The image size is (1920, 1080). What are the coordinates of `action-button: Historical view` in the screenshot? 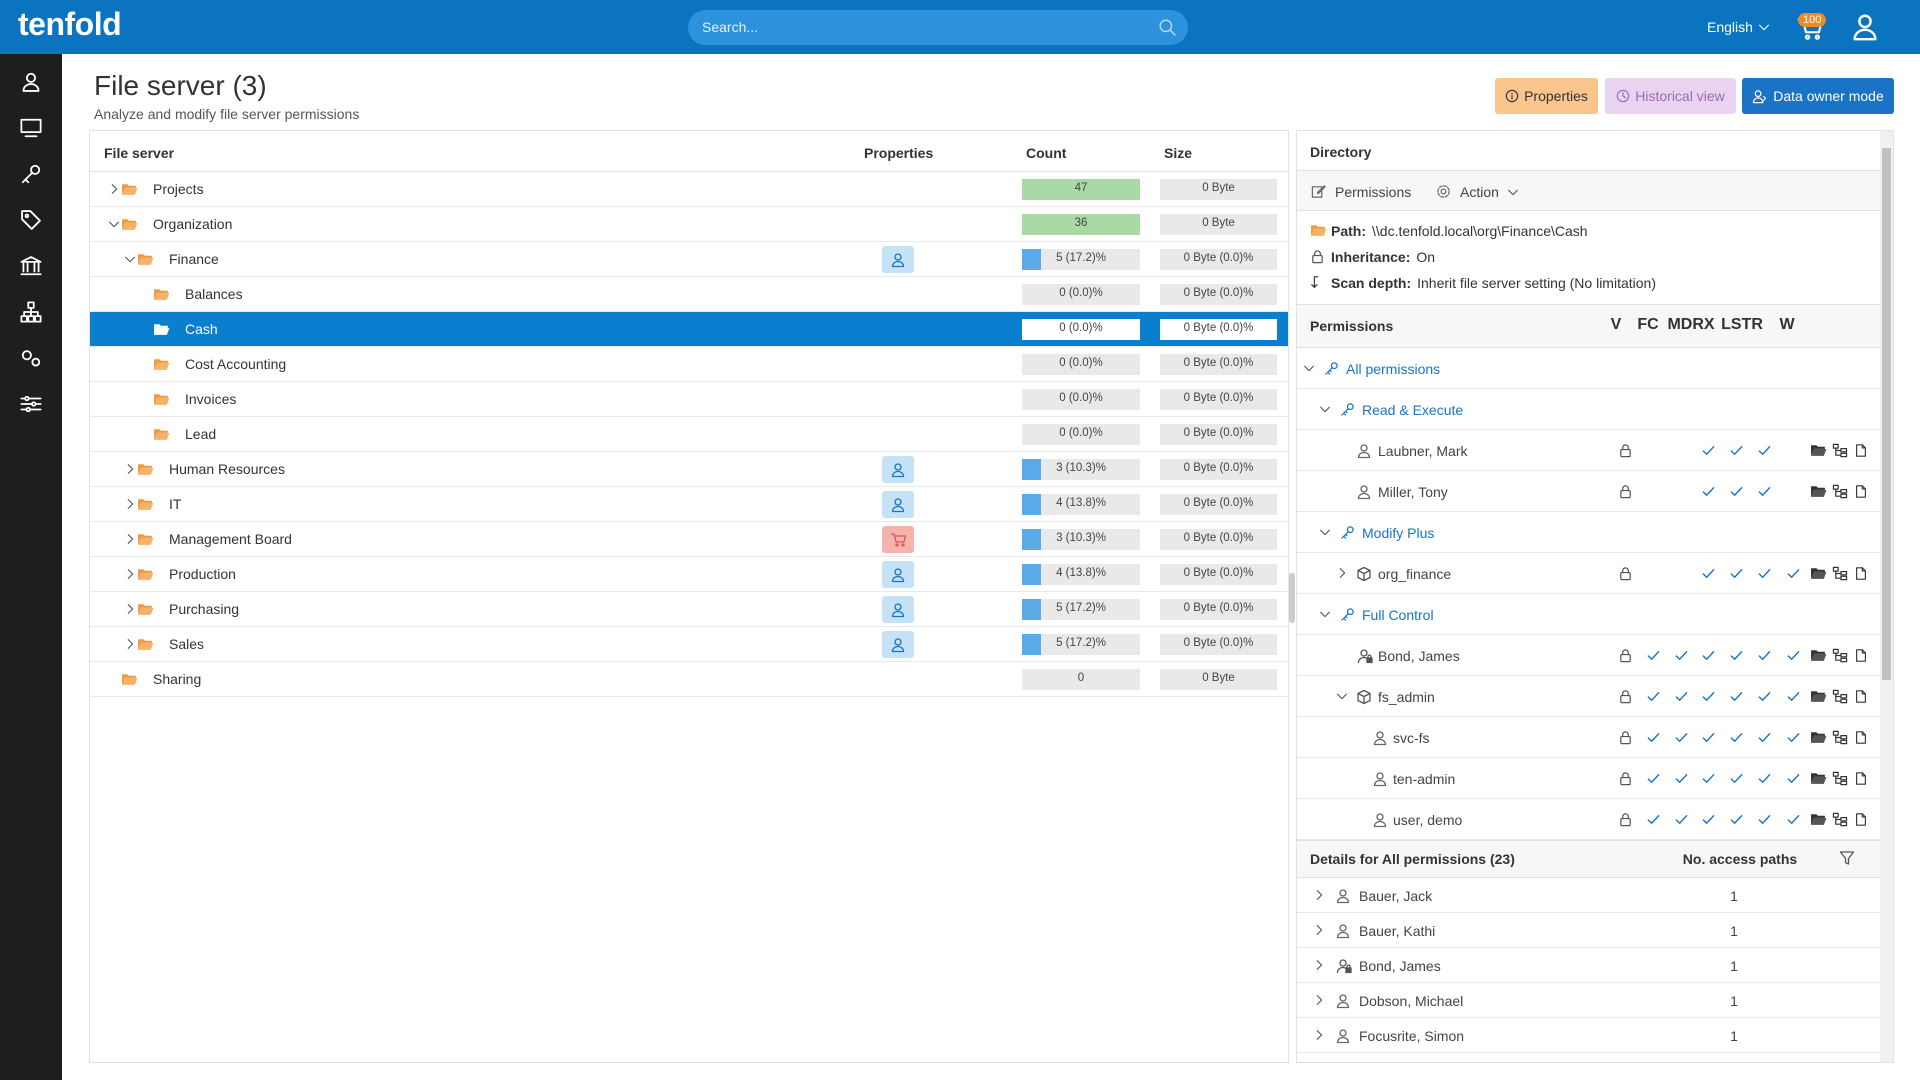 It's located at (1670, 96).